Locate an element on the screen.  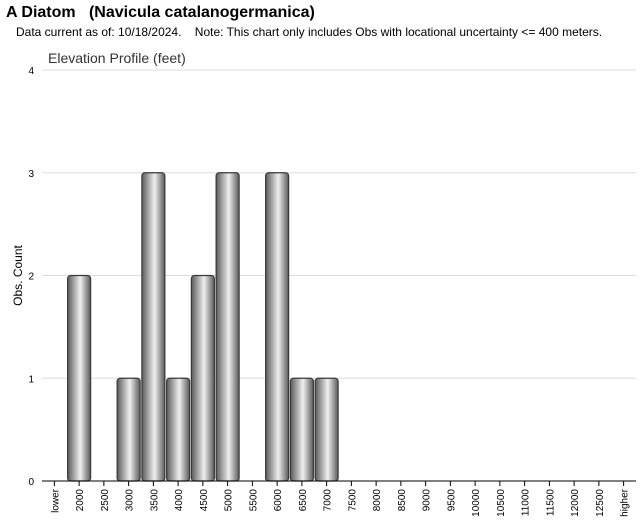
x-tick-label: higher is located at coordinates (625, 502).